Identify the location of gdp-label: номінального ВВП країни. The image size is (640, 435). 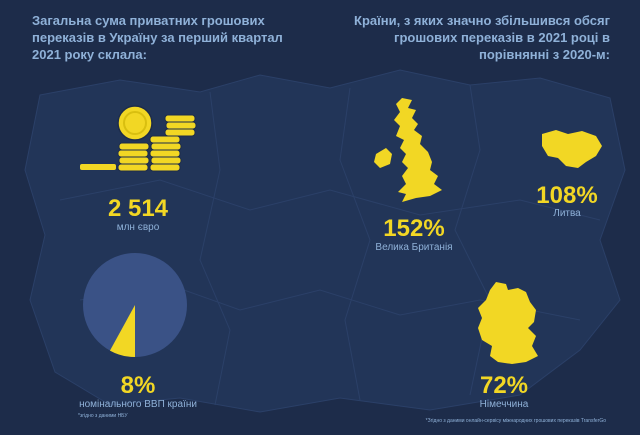
(138, 404).